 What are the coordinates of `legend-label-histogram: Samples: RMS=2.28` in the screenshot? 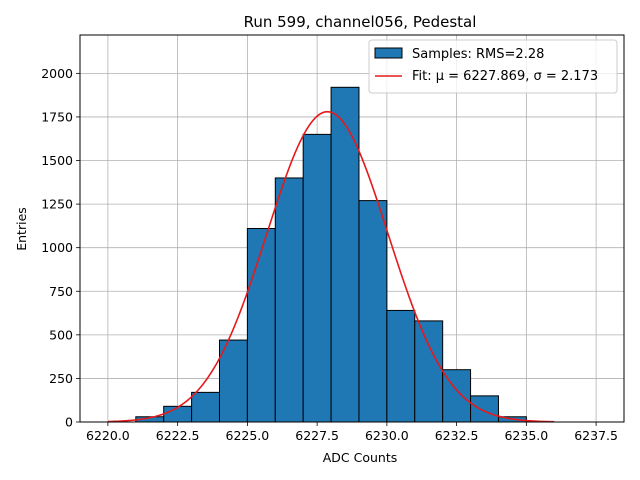 It's located at (478, 54).